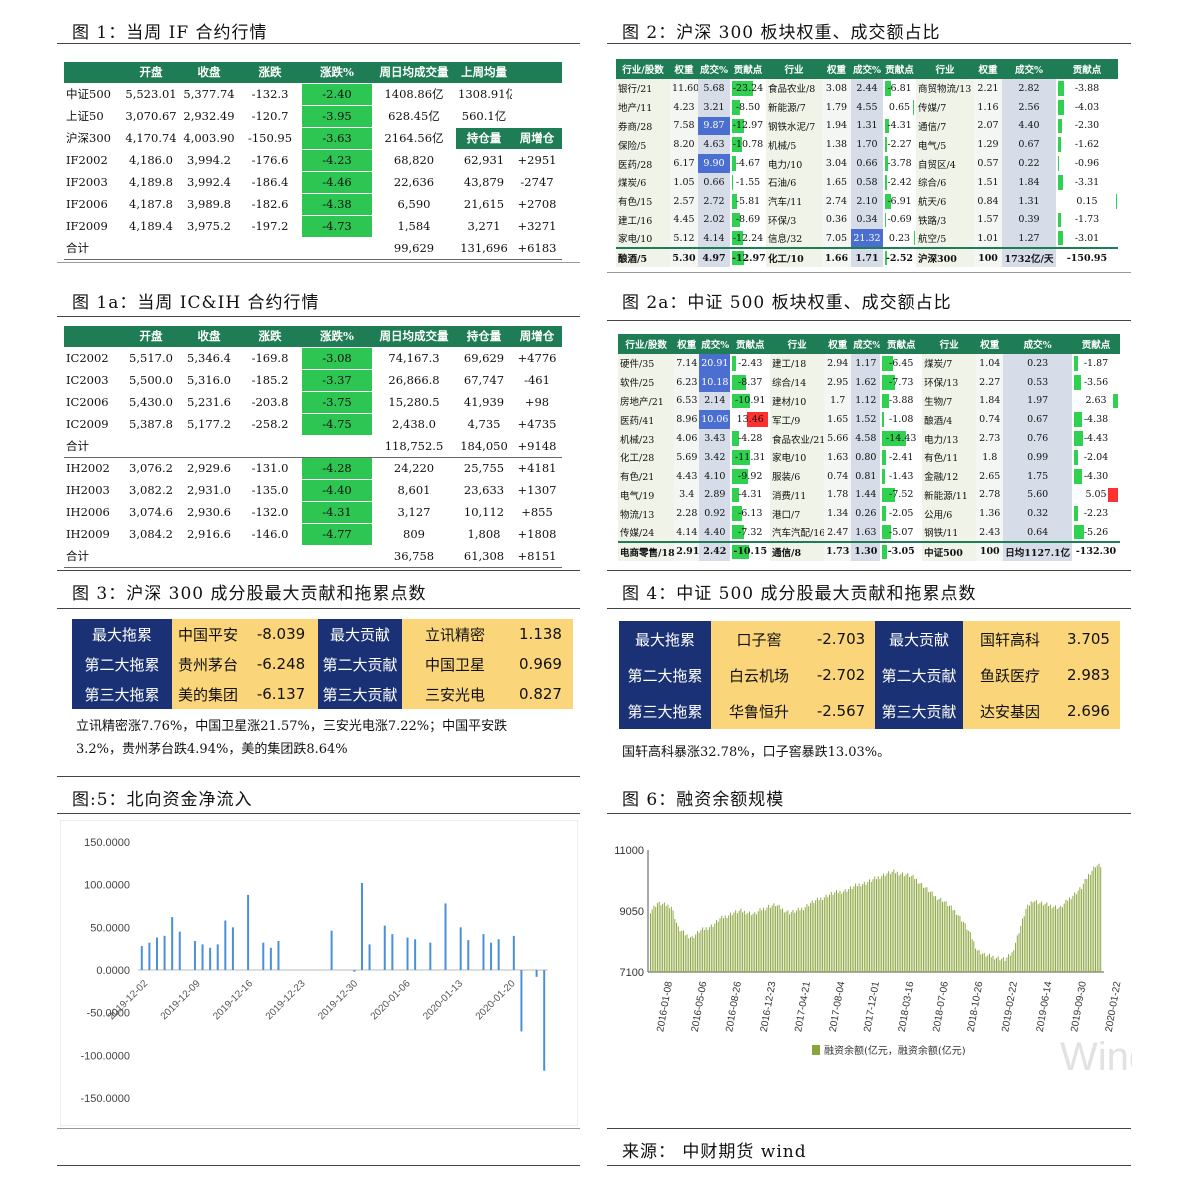 This screenshot has width=1191, height=1180. I want to click on column-header: 成交%, so click(866, 344).